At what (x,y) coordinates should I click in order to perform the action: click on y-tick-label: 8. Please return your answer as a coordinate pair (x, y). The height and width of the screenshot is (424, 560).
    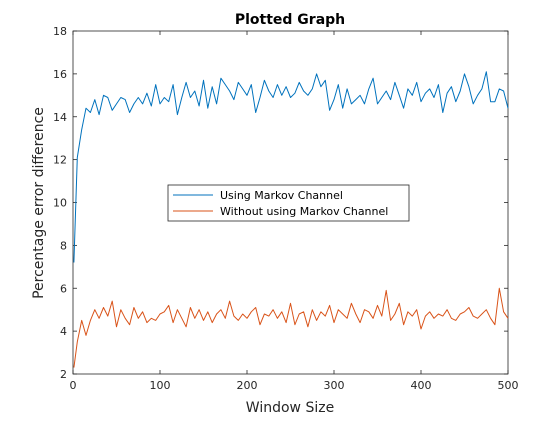
    Looking at the image, I should click on (63, 245).